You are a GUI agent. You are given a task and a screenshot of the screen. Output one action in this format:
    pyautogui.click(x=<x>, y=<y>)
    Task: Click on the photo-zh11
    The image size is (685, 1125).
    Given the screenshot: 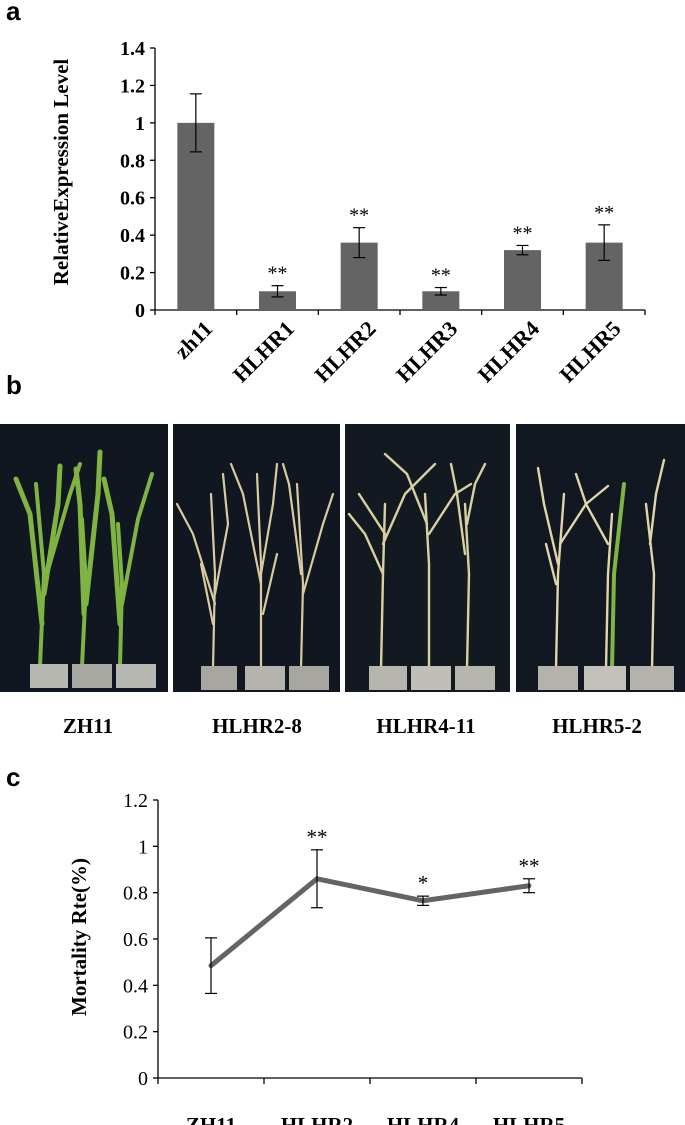 What is the action you would take?
    pyautogui.click(x=84, y=558)
    